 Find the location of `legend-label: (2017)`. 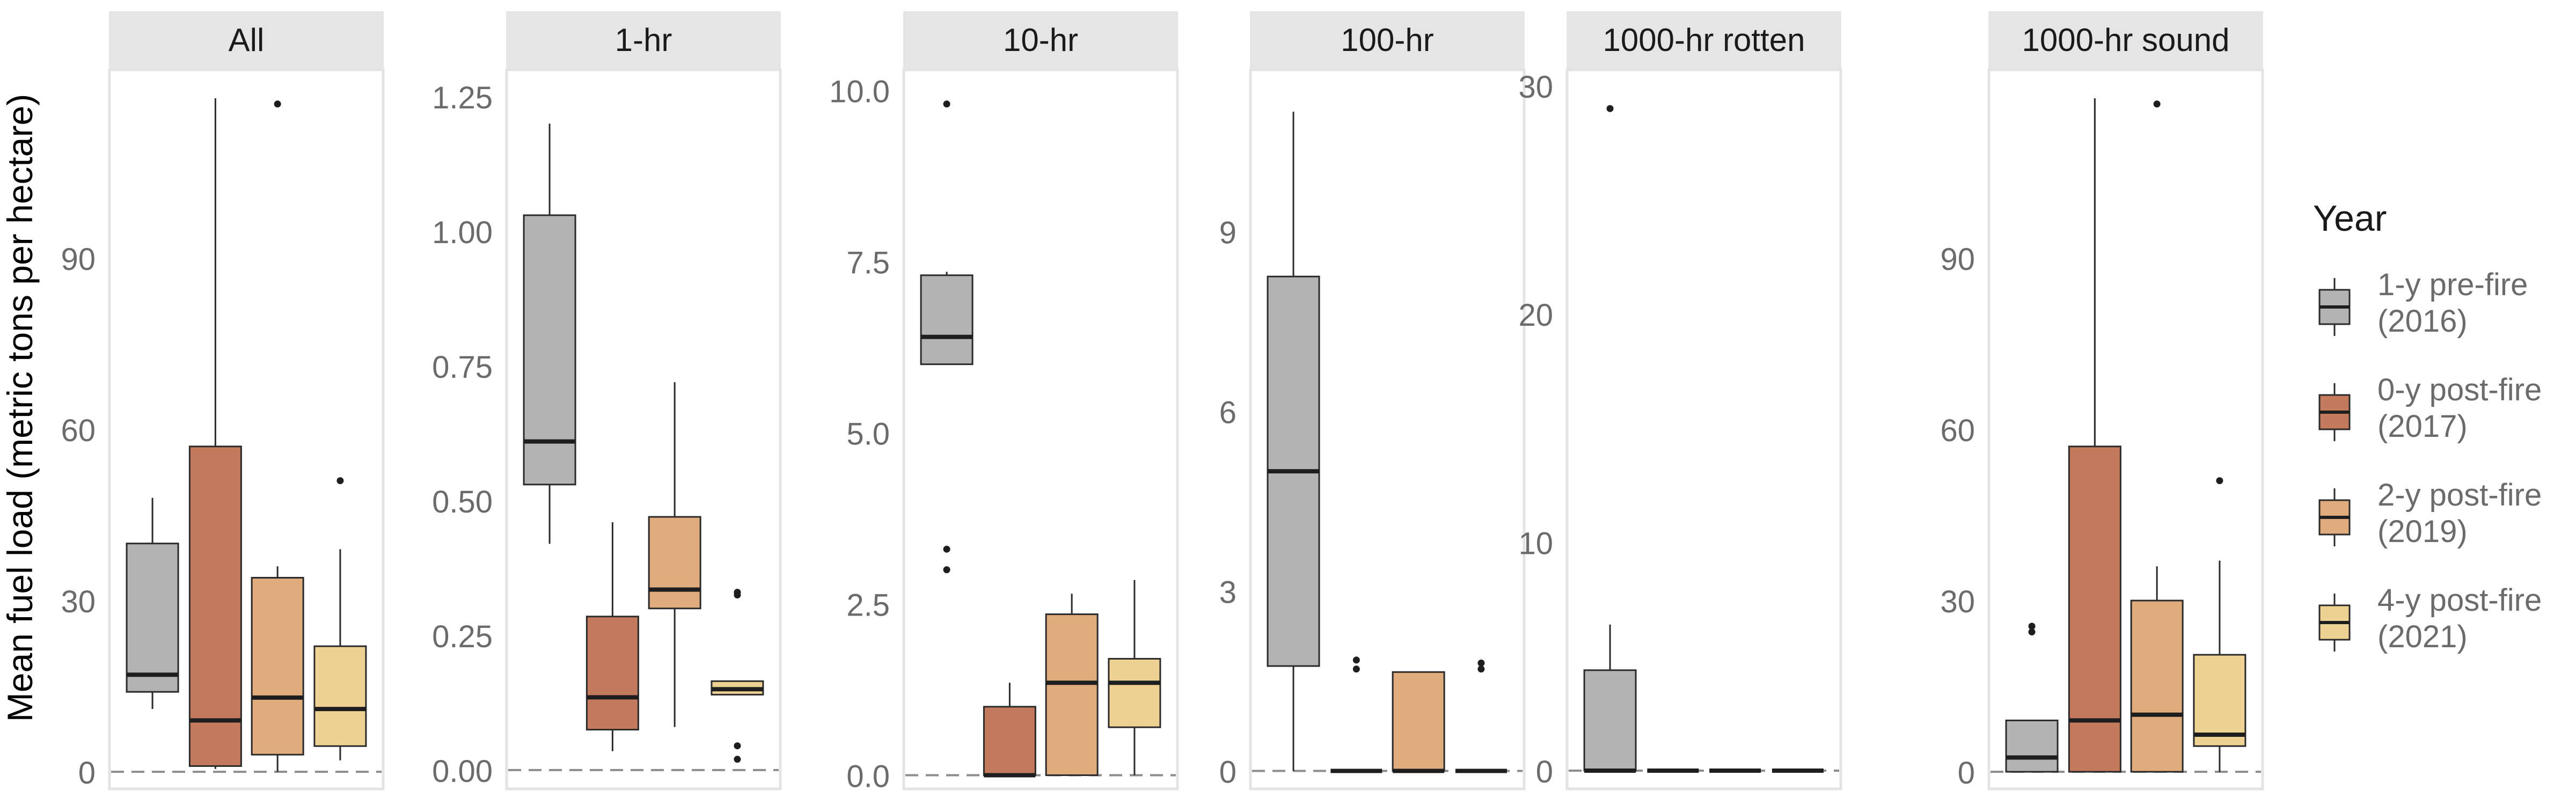

legend-label: (2017) is located at coordinates (2422, 426).